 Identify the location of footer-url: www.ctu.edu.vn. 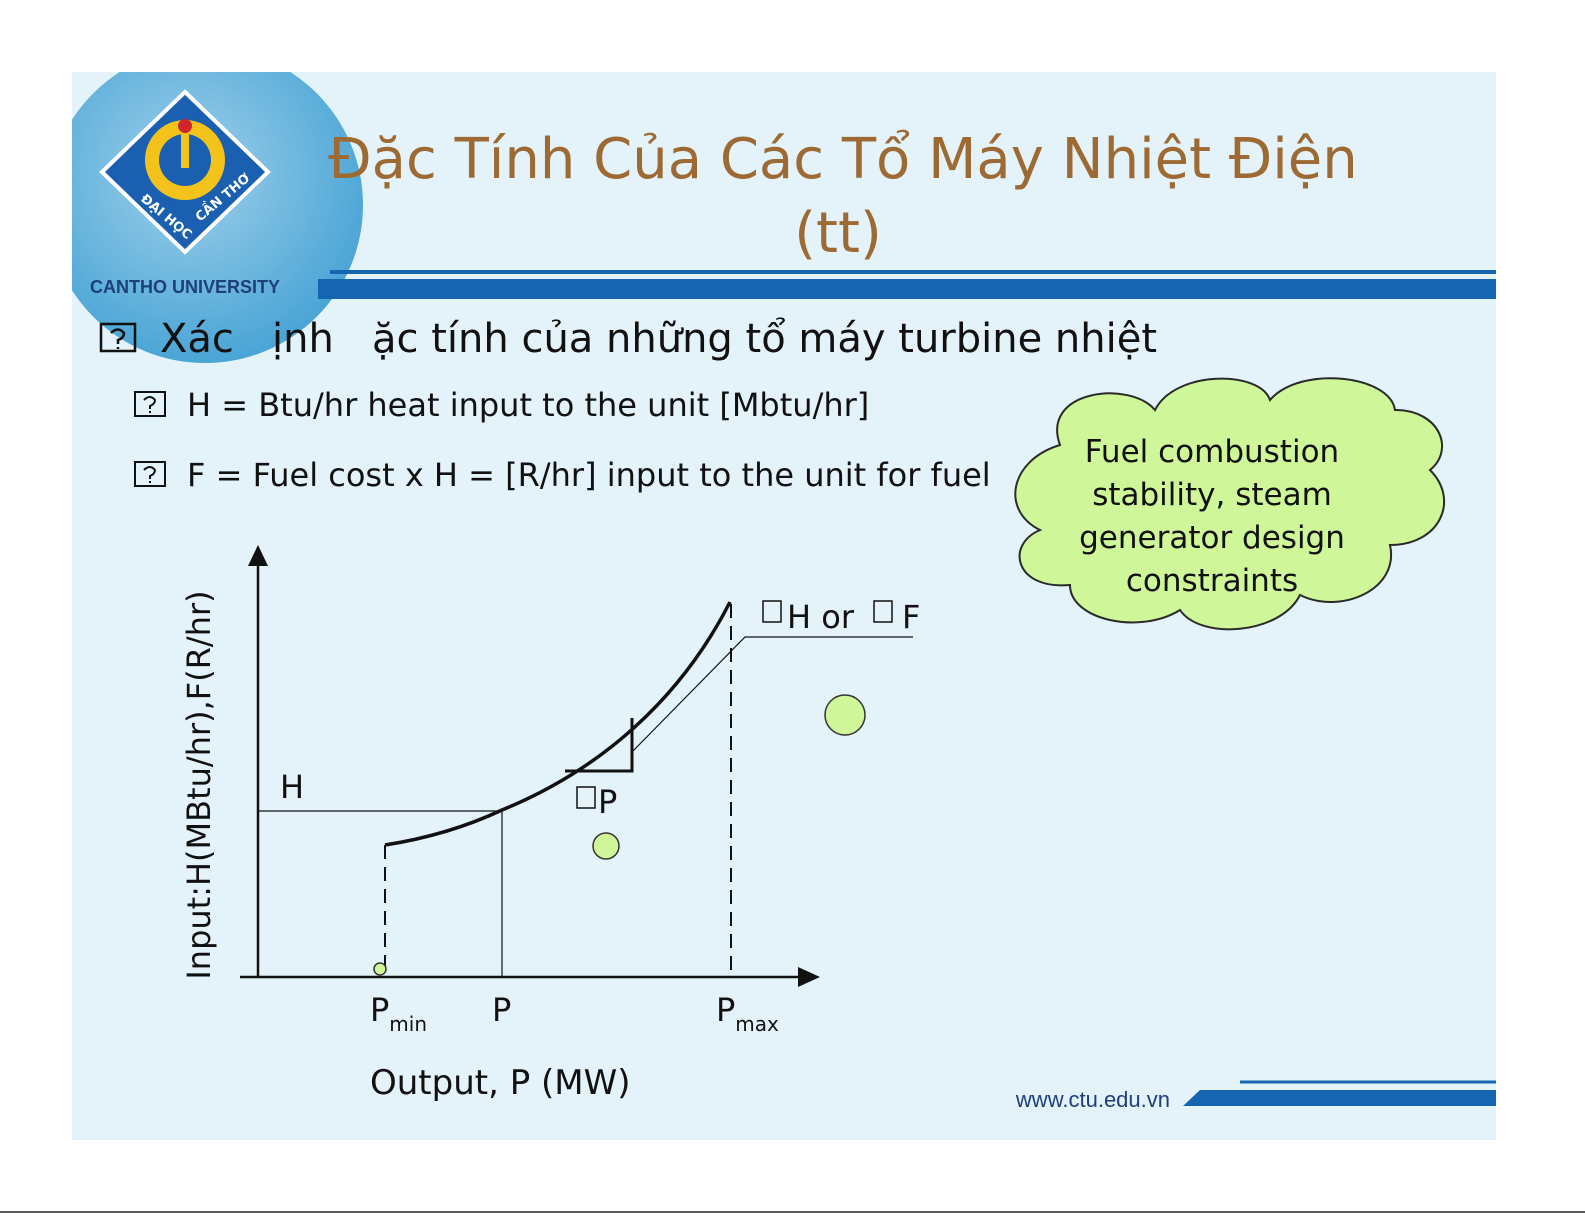
(1092, 1099).